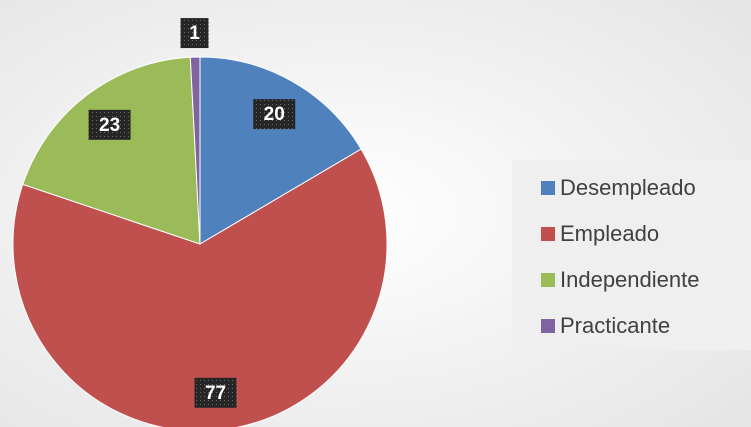  What do you see at coordinates (628, 187) in the screenshot?
I see `legend-label: Desempleado` at bounding box center [628, 187].